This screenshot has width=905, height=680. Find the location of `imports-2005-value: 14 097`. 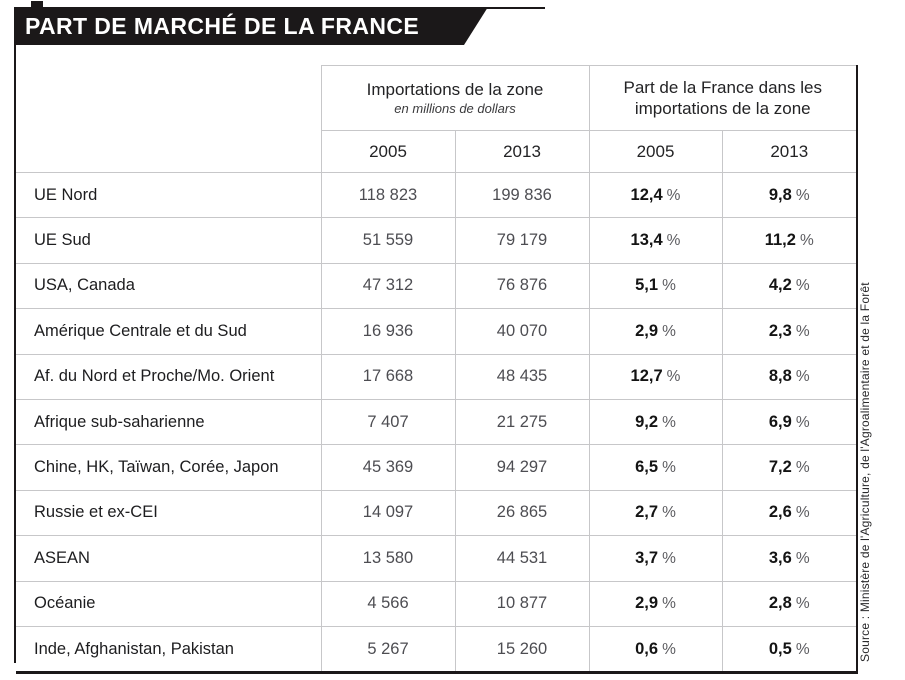

imports-2005-value: 14 097 is located at coordinates (388, 513).